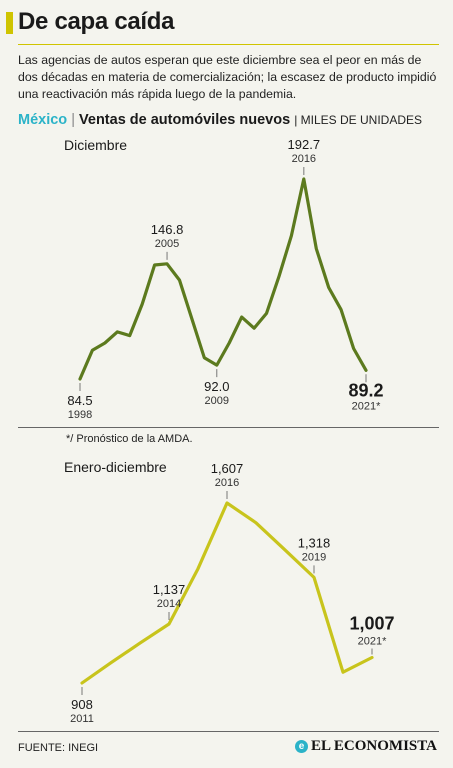 Image resolution: width=453 pixels, height=768 pixels. What do you see at coordinates (228, 44) in the screenshot?
I see `title-divider` at bounding box center [228, 44].